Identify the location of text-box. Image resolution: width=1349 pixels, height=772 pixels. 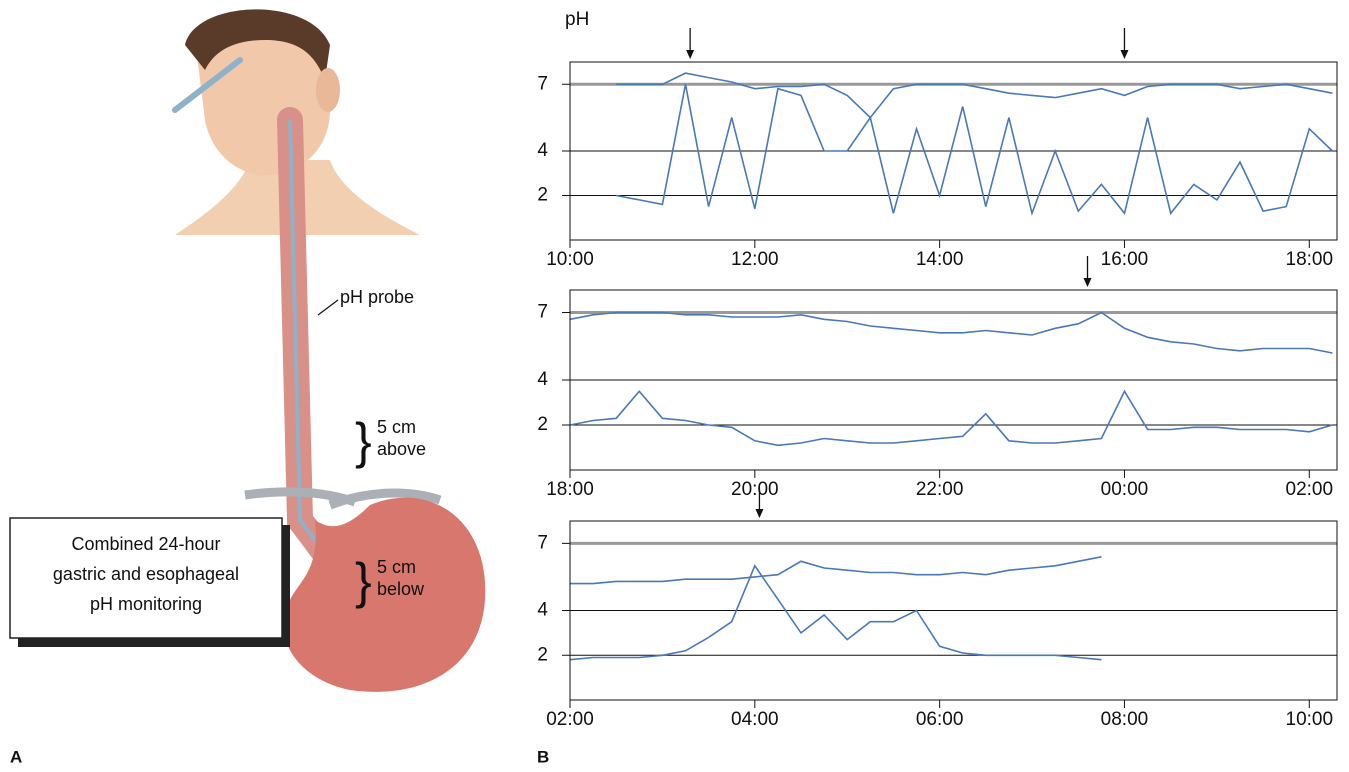
(146, 578).